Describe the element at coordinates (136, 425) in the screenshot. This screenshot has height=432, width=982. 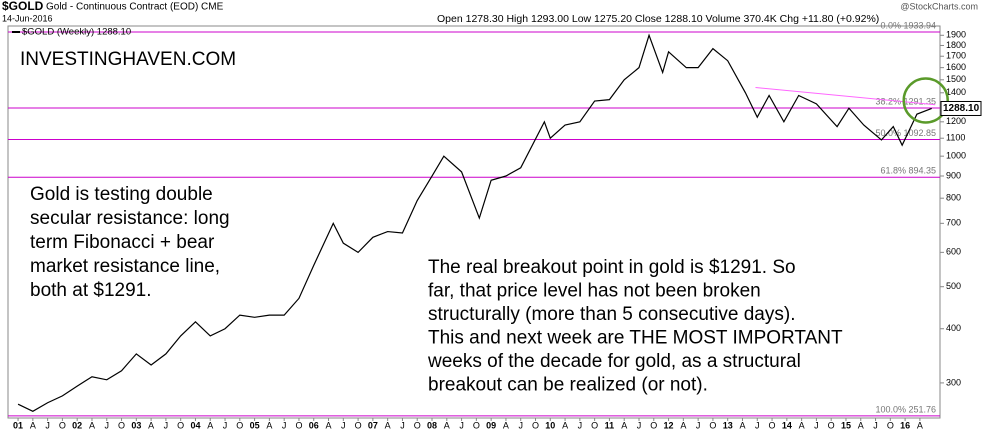
I see `x-tick-label: 03` at that location.